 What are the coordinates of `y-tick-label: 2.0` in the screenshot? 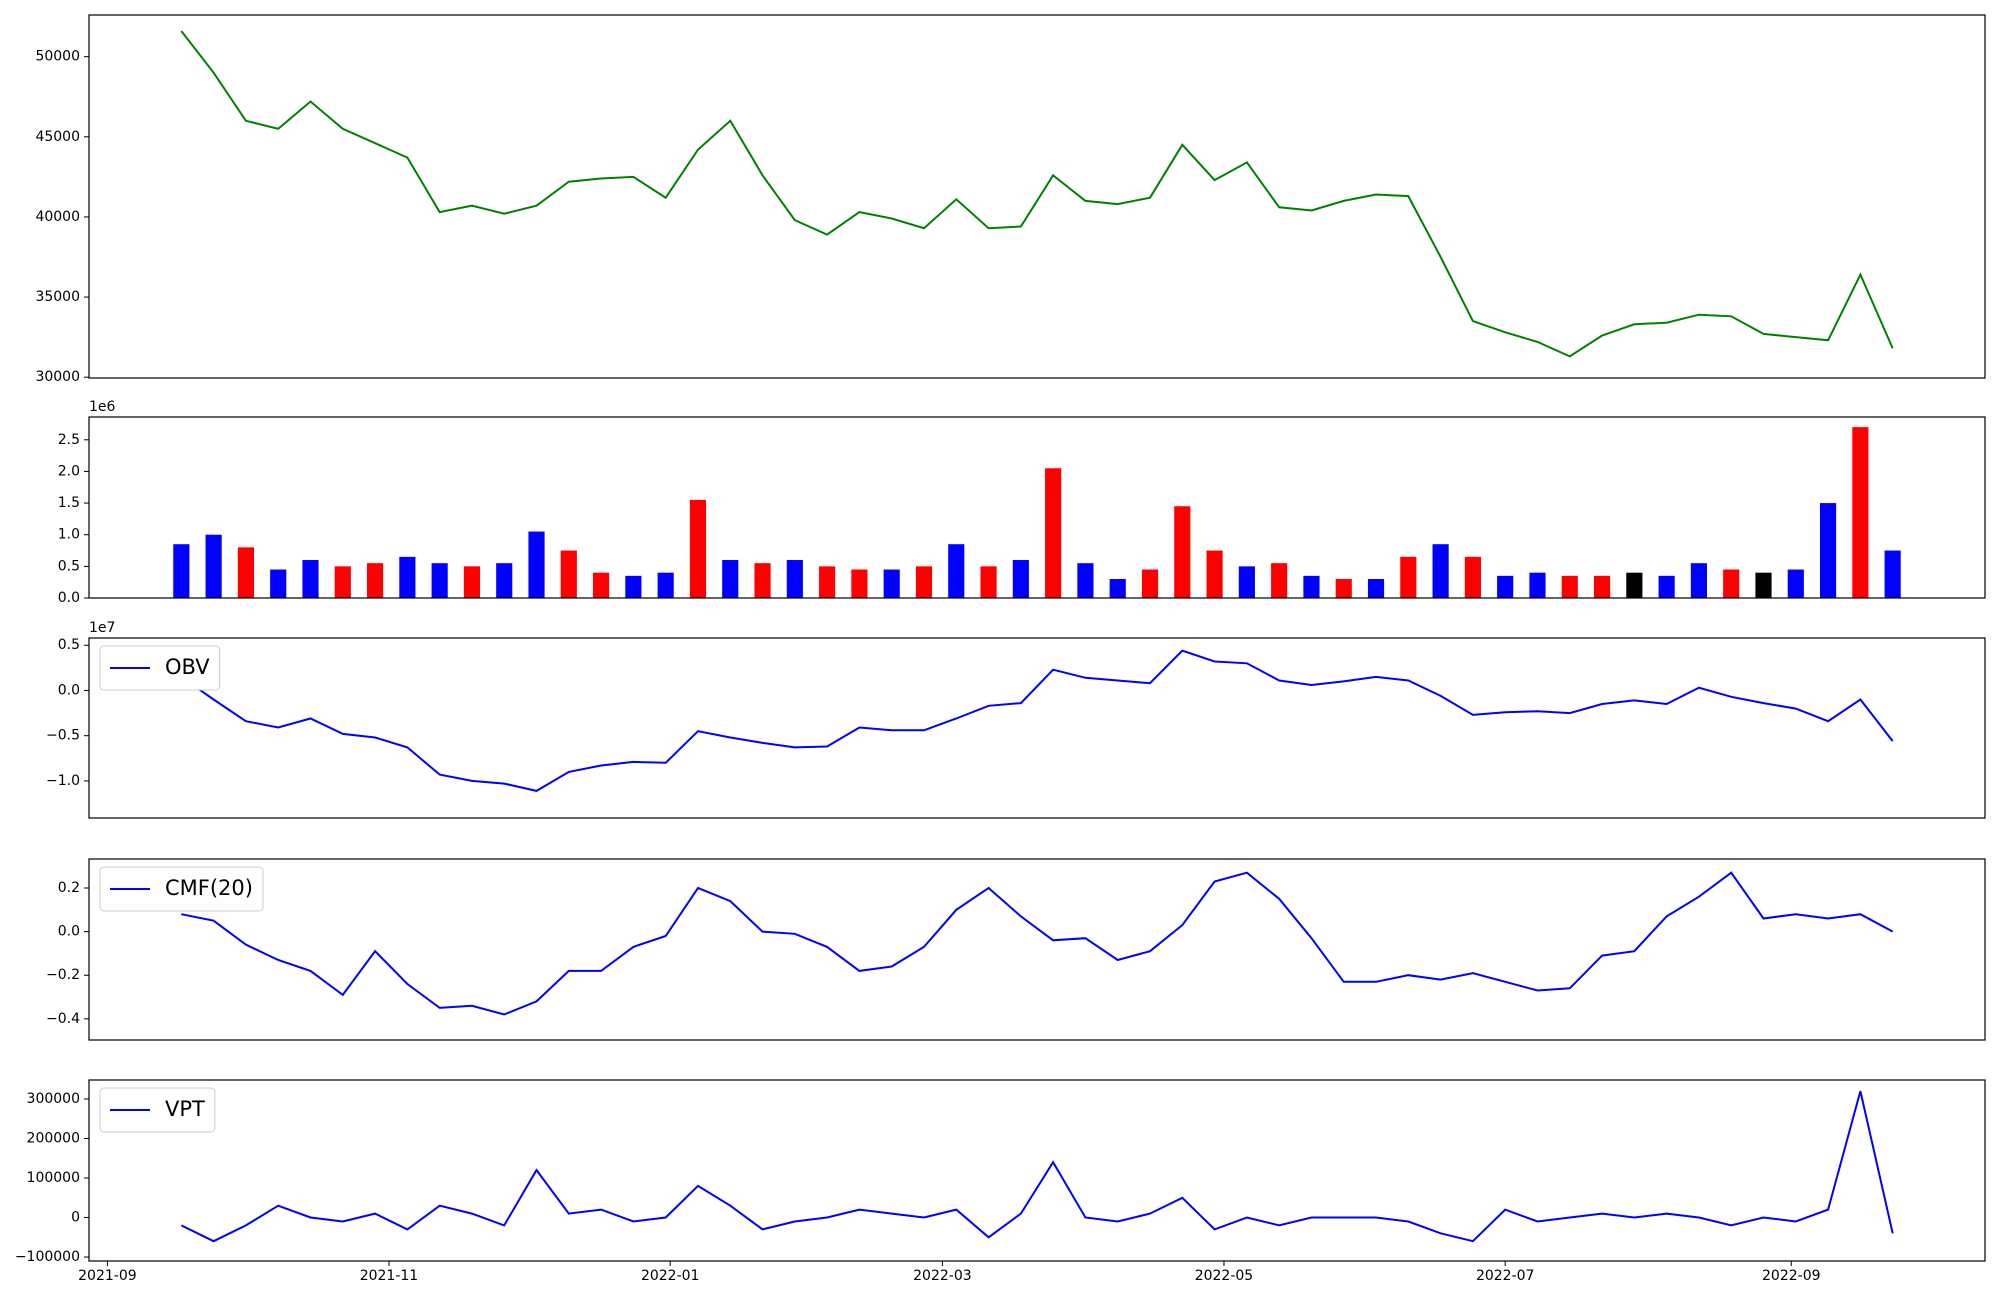 It's located at (69, 471).